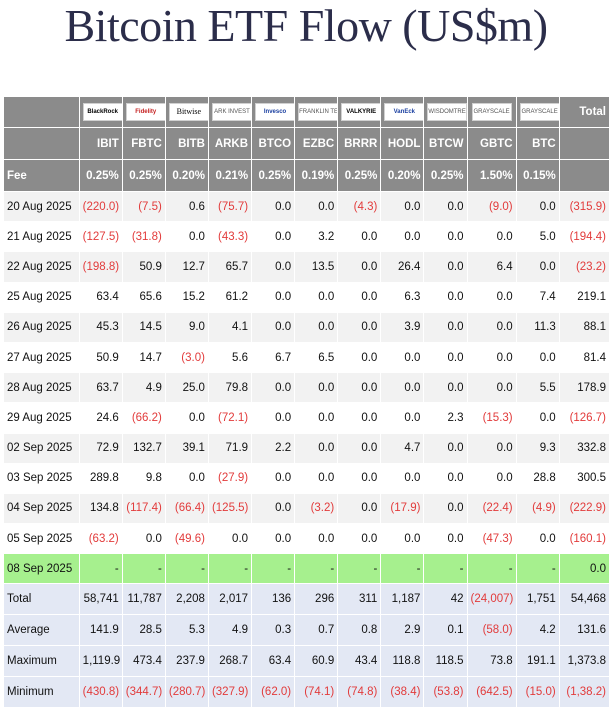 The height and width of the screenshot is (707, 612). I want to click on summary-cell: 58,741, so click(101, 599).